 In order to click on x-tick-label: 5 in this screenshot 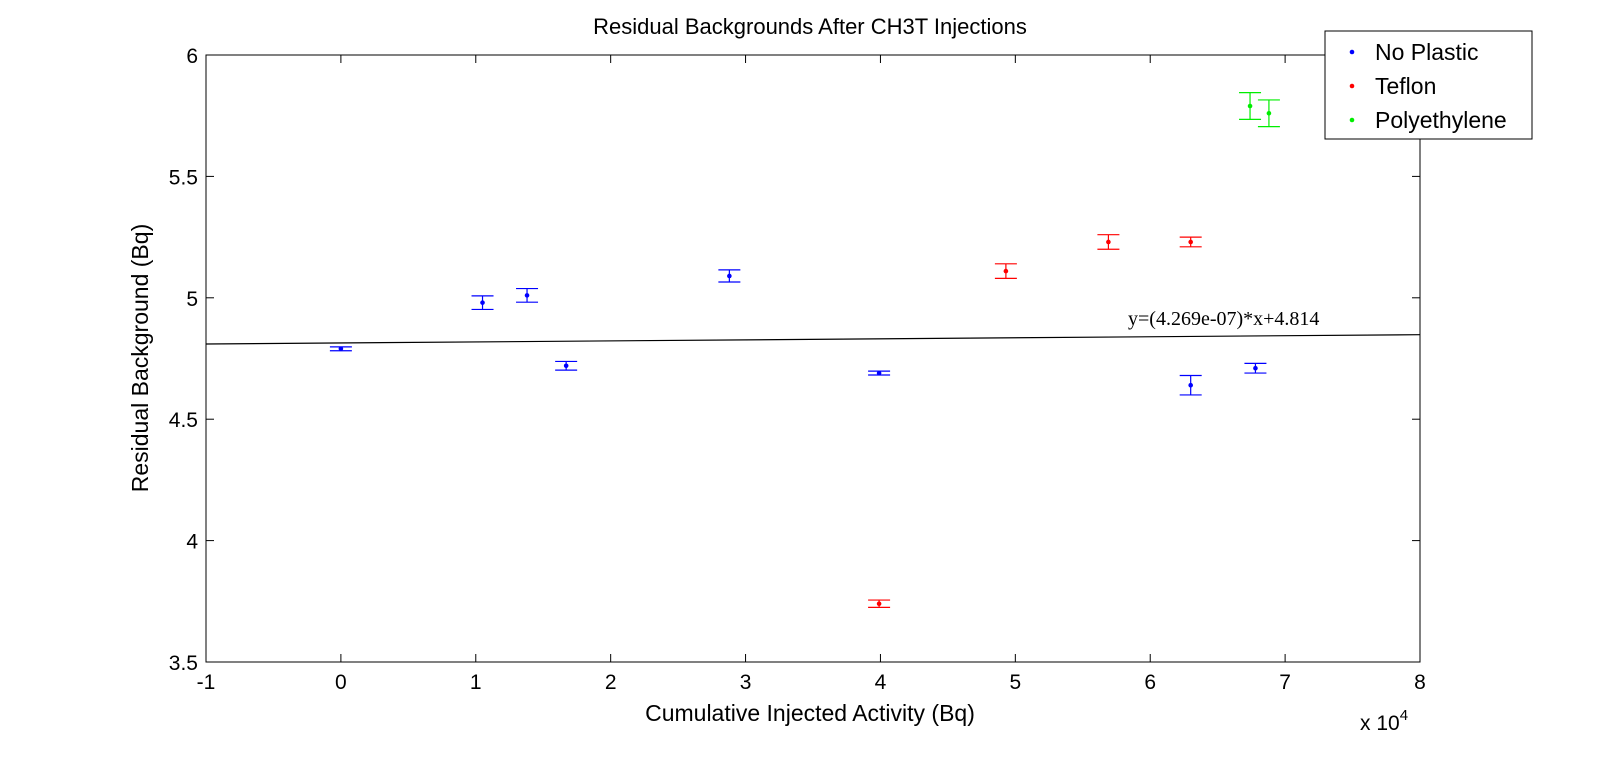, I will do `click(1015, 682)`.